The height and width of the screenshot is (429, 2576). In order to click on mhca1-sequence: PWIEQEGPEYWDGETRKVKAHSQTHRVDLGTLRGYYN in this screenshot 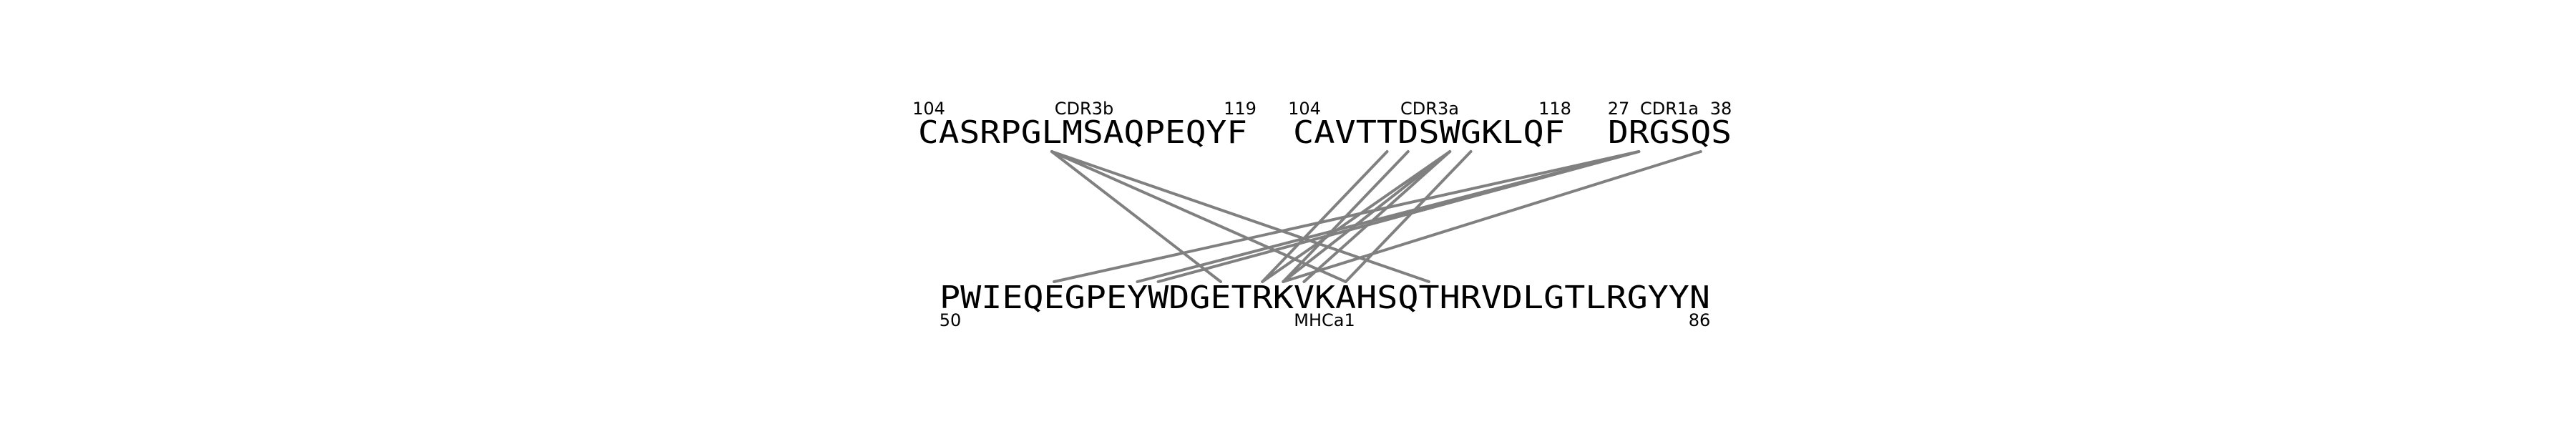, I will do `click(1325, 298)`.